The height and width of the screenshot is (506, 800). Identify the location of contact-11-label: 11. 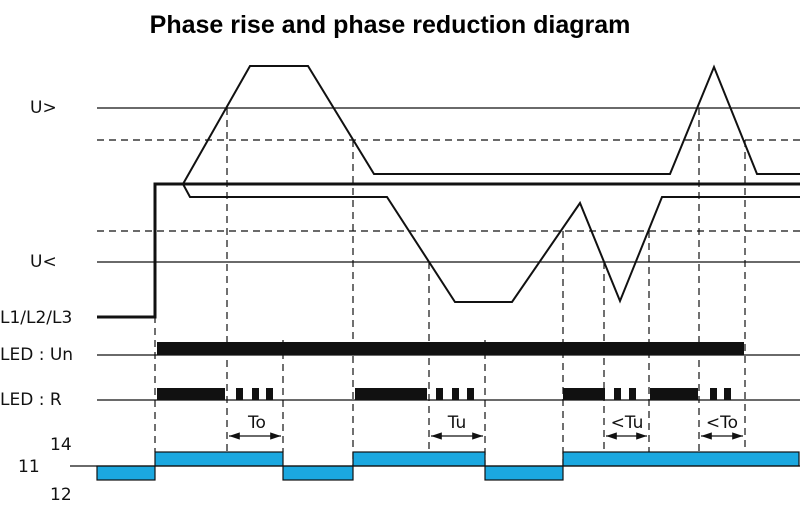
(29, 467).